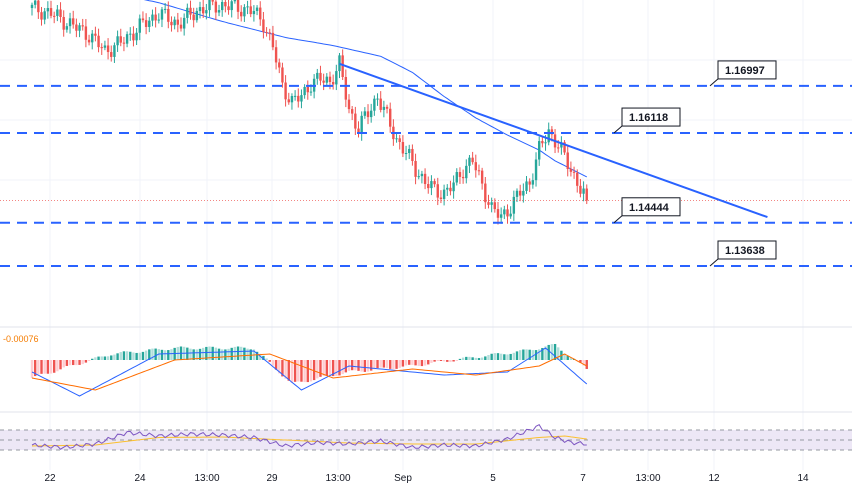 This screenshot has width=852, height=485. I want to click on x-tick-label: 13:00, so click(647, 478).